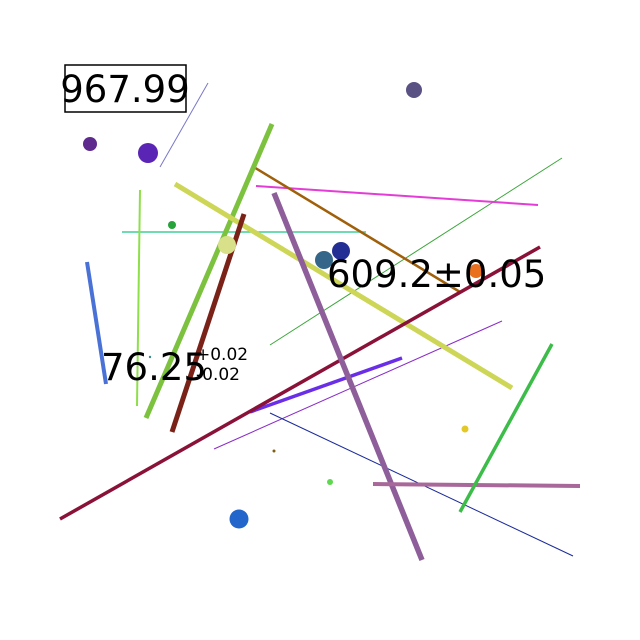 The height and width of the screenshot is (640, 640). Describe the element at coordinates (184, 125) in the screenshot. I see `line-thin-slate` at that location.